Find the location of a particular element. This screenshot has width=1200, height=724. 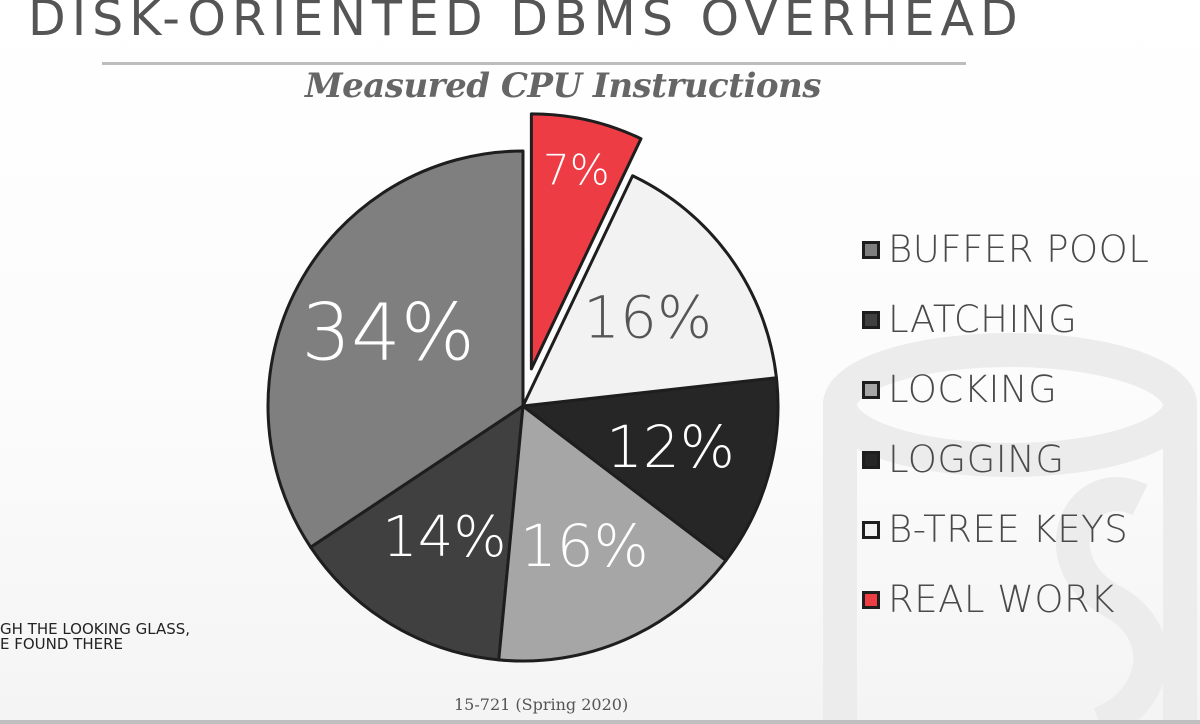

legend-label: LOGGING is located at coordinates (976, 459).